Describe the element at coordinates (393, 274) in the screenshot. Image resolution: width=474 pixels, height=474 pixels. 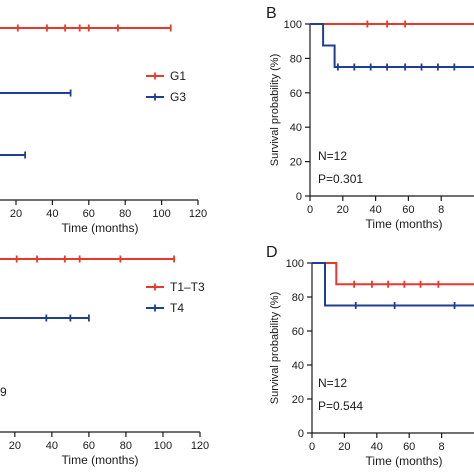
I see `survival-curve-red` at that location.